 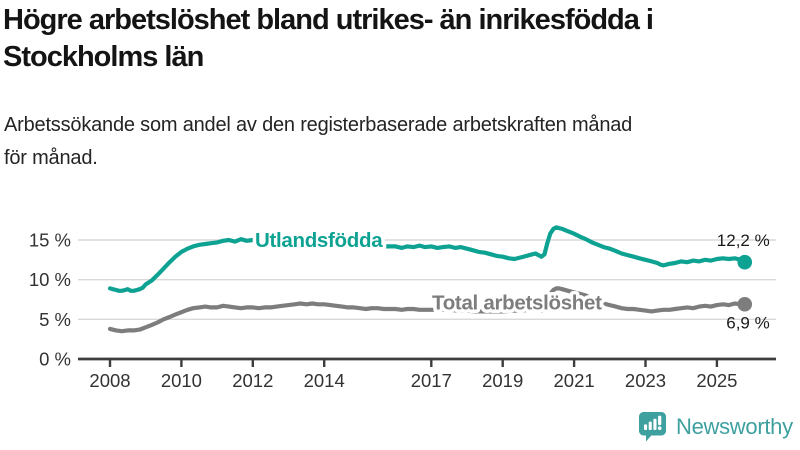 I want to click on end-value-label-utlandsfodda: 12,2 %, so click(x=743, y=240).